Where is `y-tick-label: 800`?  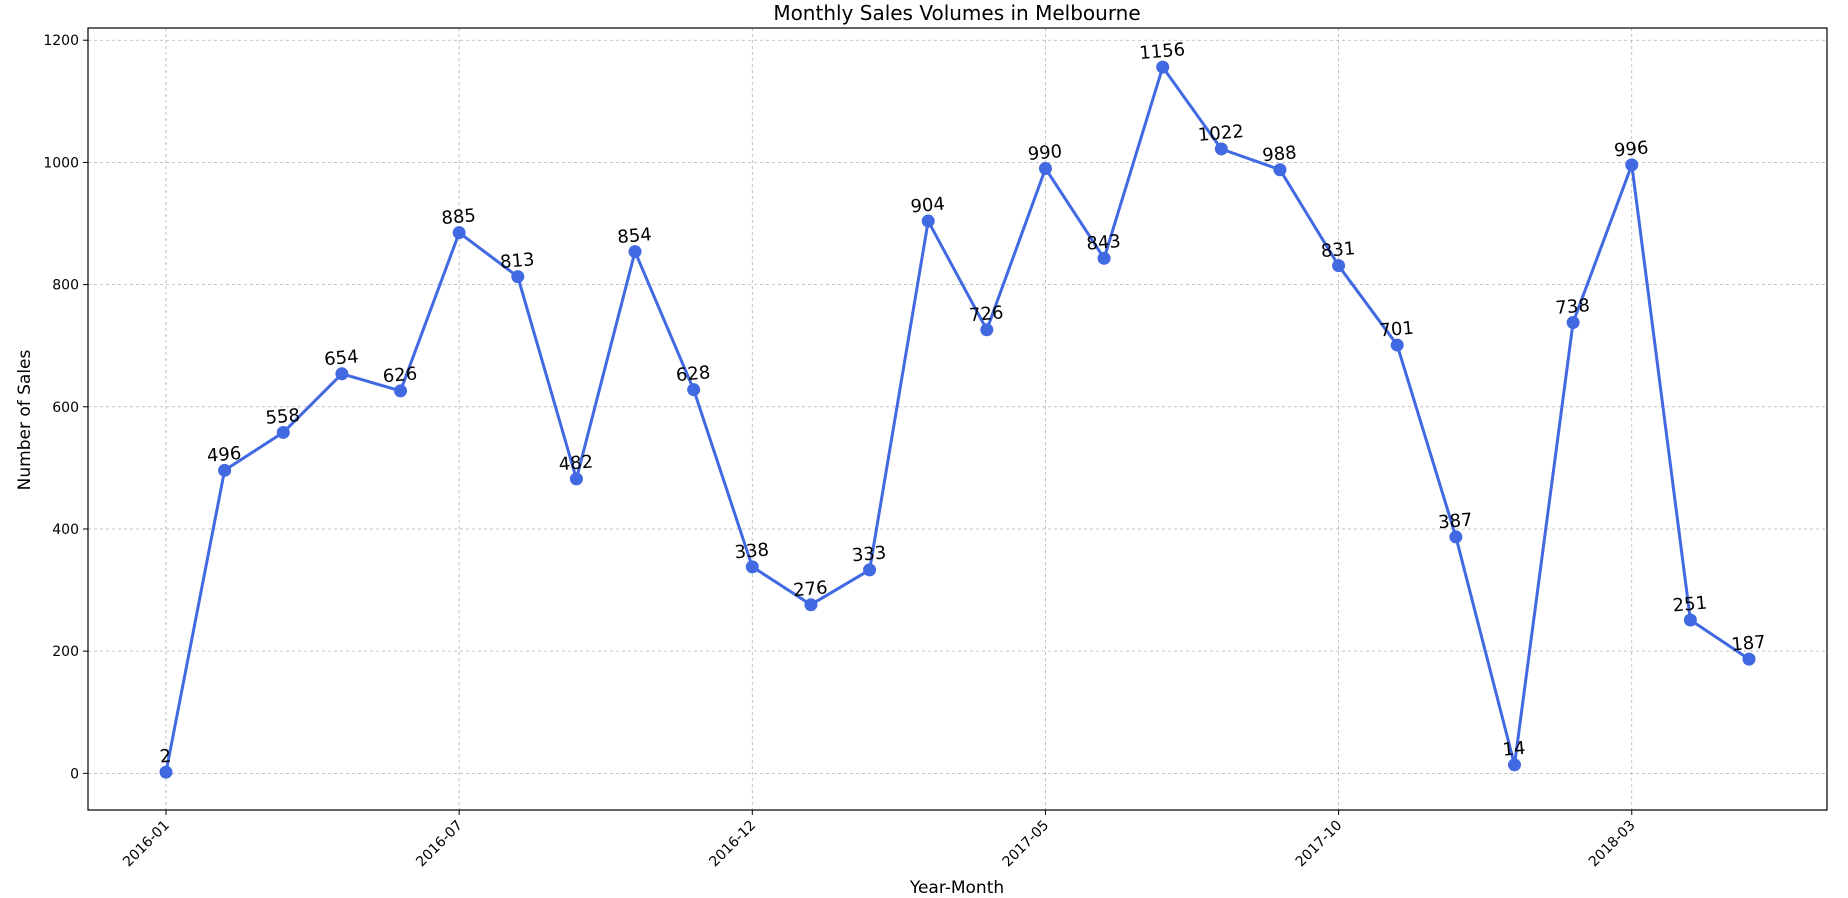
y-tick-label: 800 is located at coordinates (65, 286).